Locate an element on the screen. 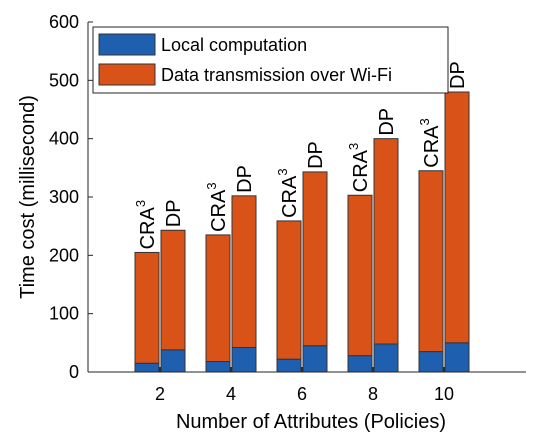 The image size is (550, 444). y-tick-label: 500 is located at coordinates (64, 80).